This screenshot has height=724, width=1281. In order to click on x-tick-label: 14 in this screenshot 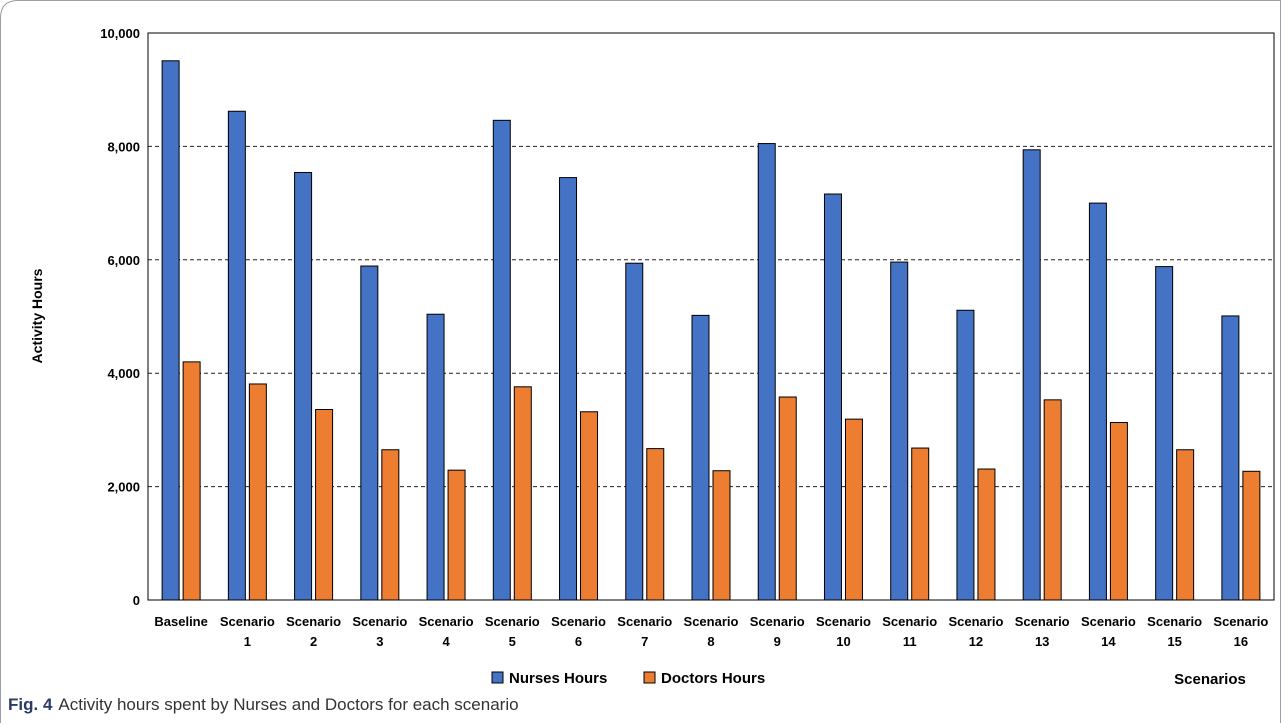, I will do `click(1108, 641)`.